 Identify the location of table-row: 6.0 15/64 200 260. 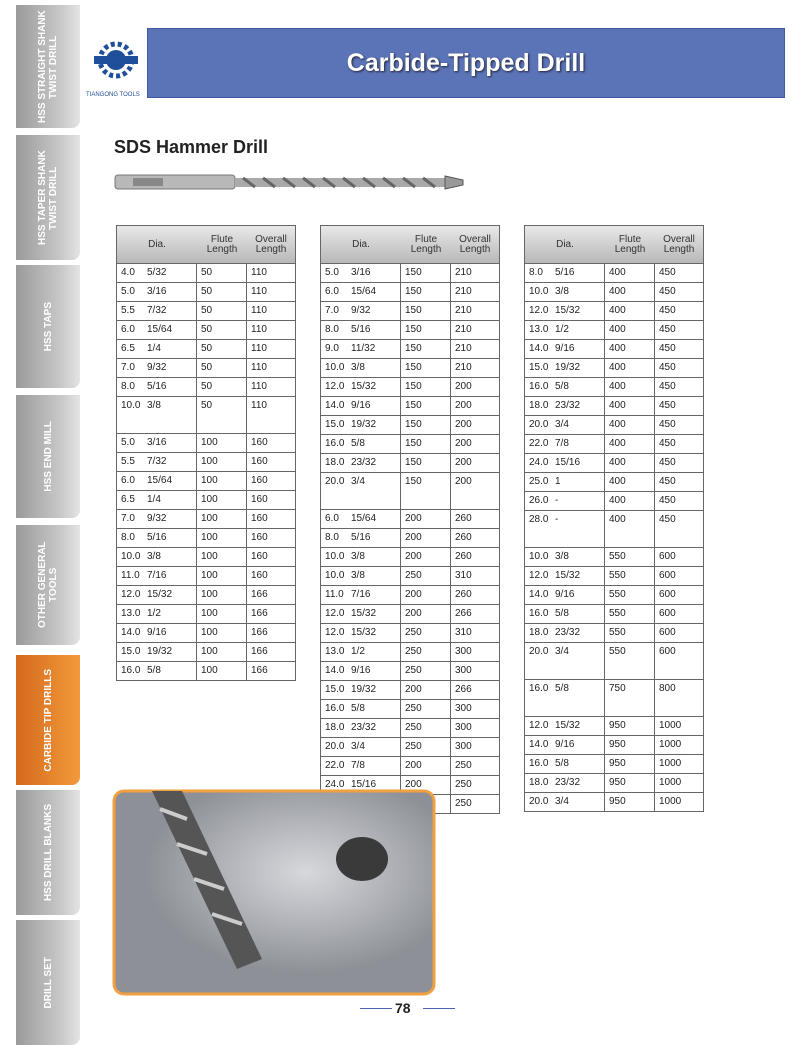
(410, 519).